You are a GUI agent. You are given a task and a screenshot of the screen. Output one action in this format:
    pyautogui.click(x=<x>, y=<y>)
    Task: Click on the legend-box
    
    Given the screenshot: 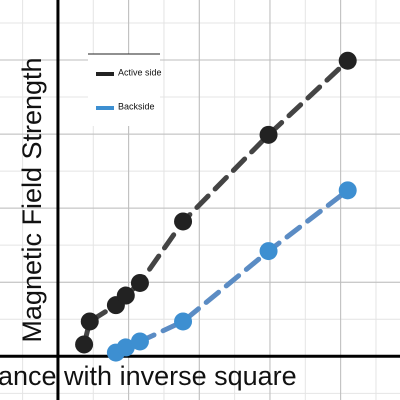 What is the action you would take?
    pyautogui.click(x=124, y=90)
    